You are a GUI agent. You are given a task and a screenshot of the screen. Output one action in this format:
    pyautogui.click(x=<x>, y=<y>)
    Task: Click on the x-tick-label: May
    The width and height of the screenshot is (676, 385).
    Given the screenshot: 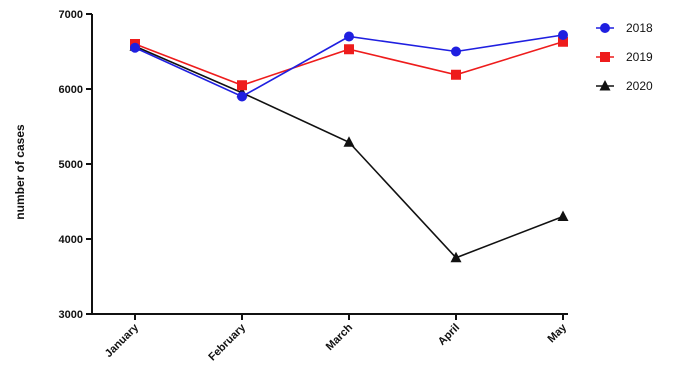 What is the action you would take?
    pyautogui.click(x=557, y=333)
    